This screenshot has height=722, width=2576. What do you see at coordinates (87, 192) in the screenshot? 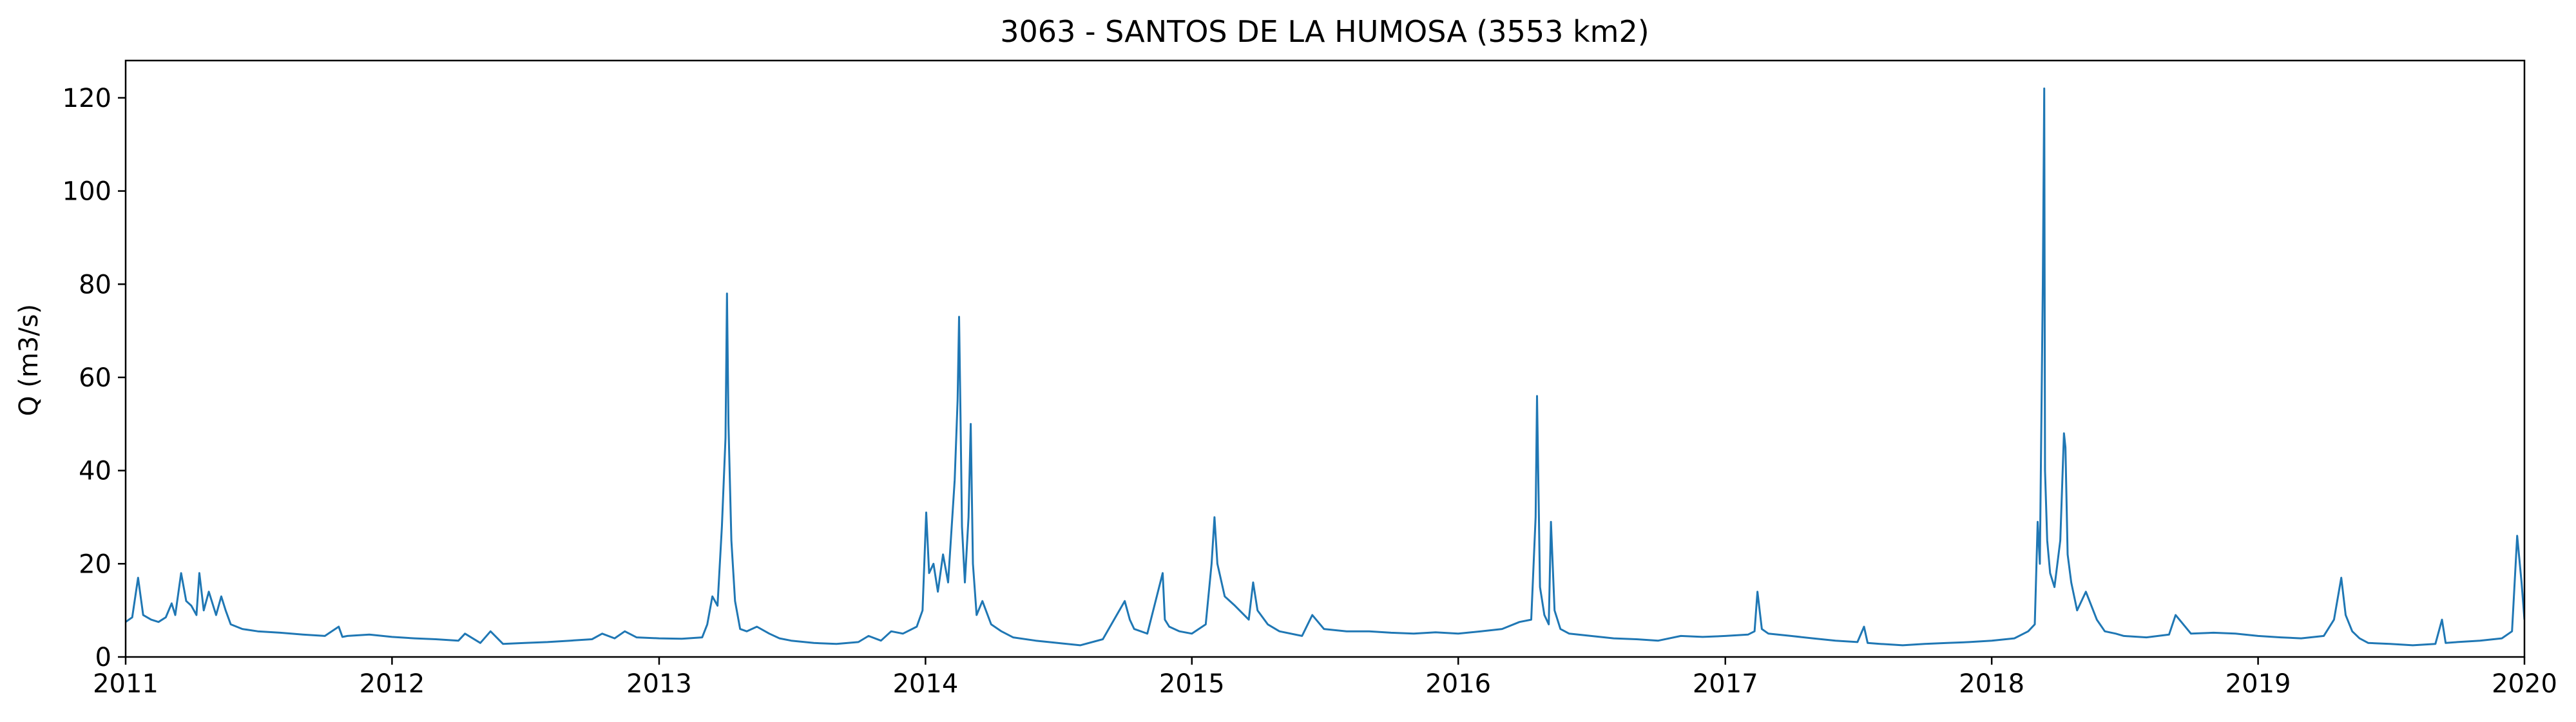
I see `y-tick-label-100: 100` at bounding box center [87, 192].